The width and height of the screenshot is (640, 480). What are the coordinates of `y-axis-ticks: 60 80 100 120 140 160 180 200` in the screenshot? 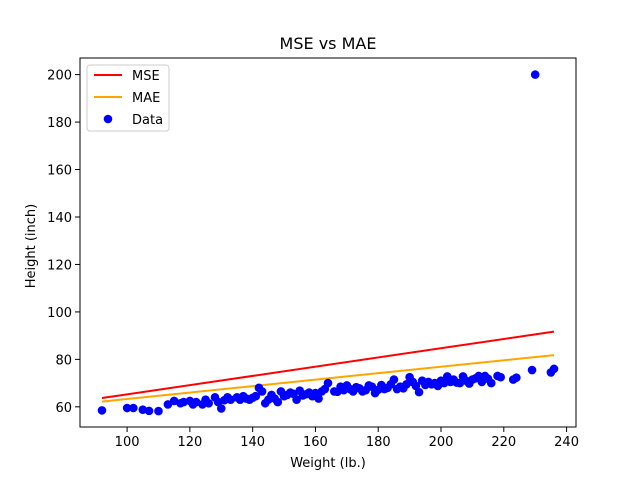 It's located at (63, 242).